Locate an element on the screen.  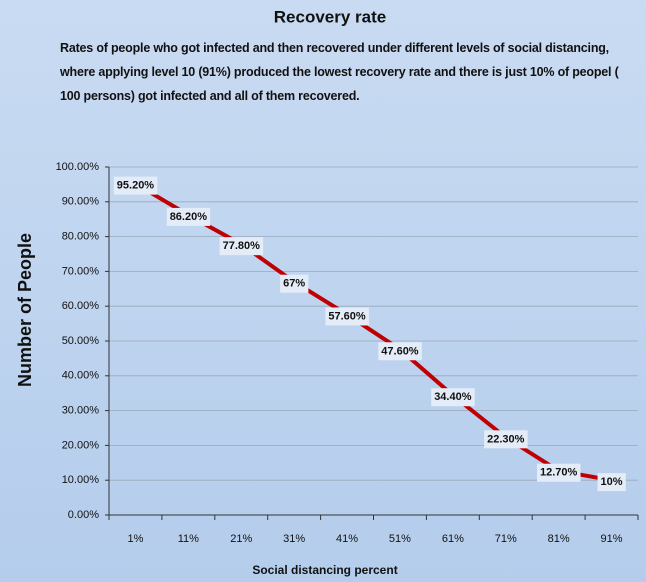
y-tick-label: 100.00% is located at coordinates (78, 167).